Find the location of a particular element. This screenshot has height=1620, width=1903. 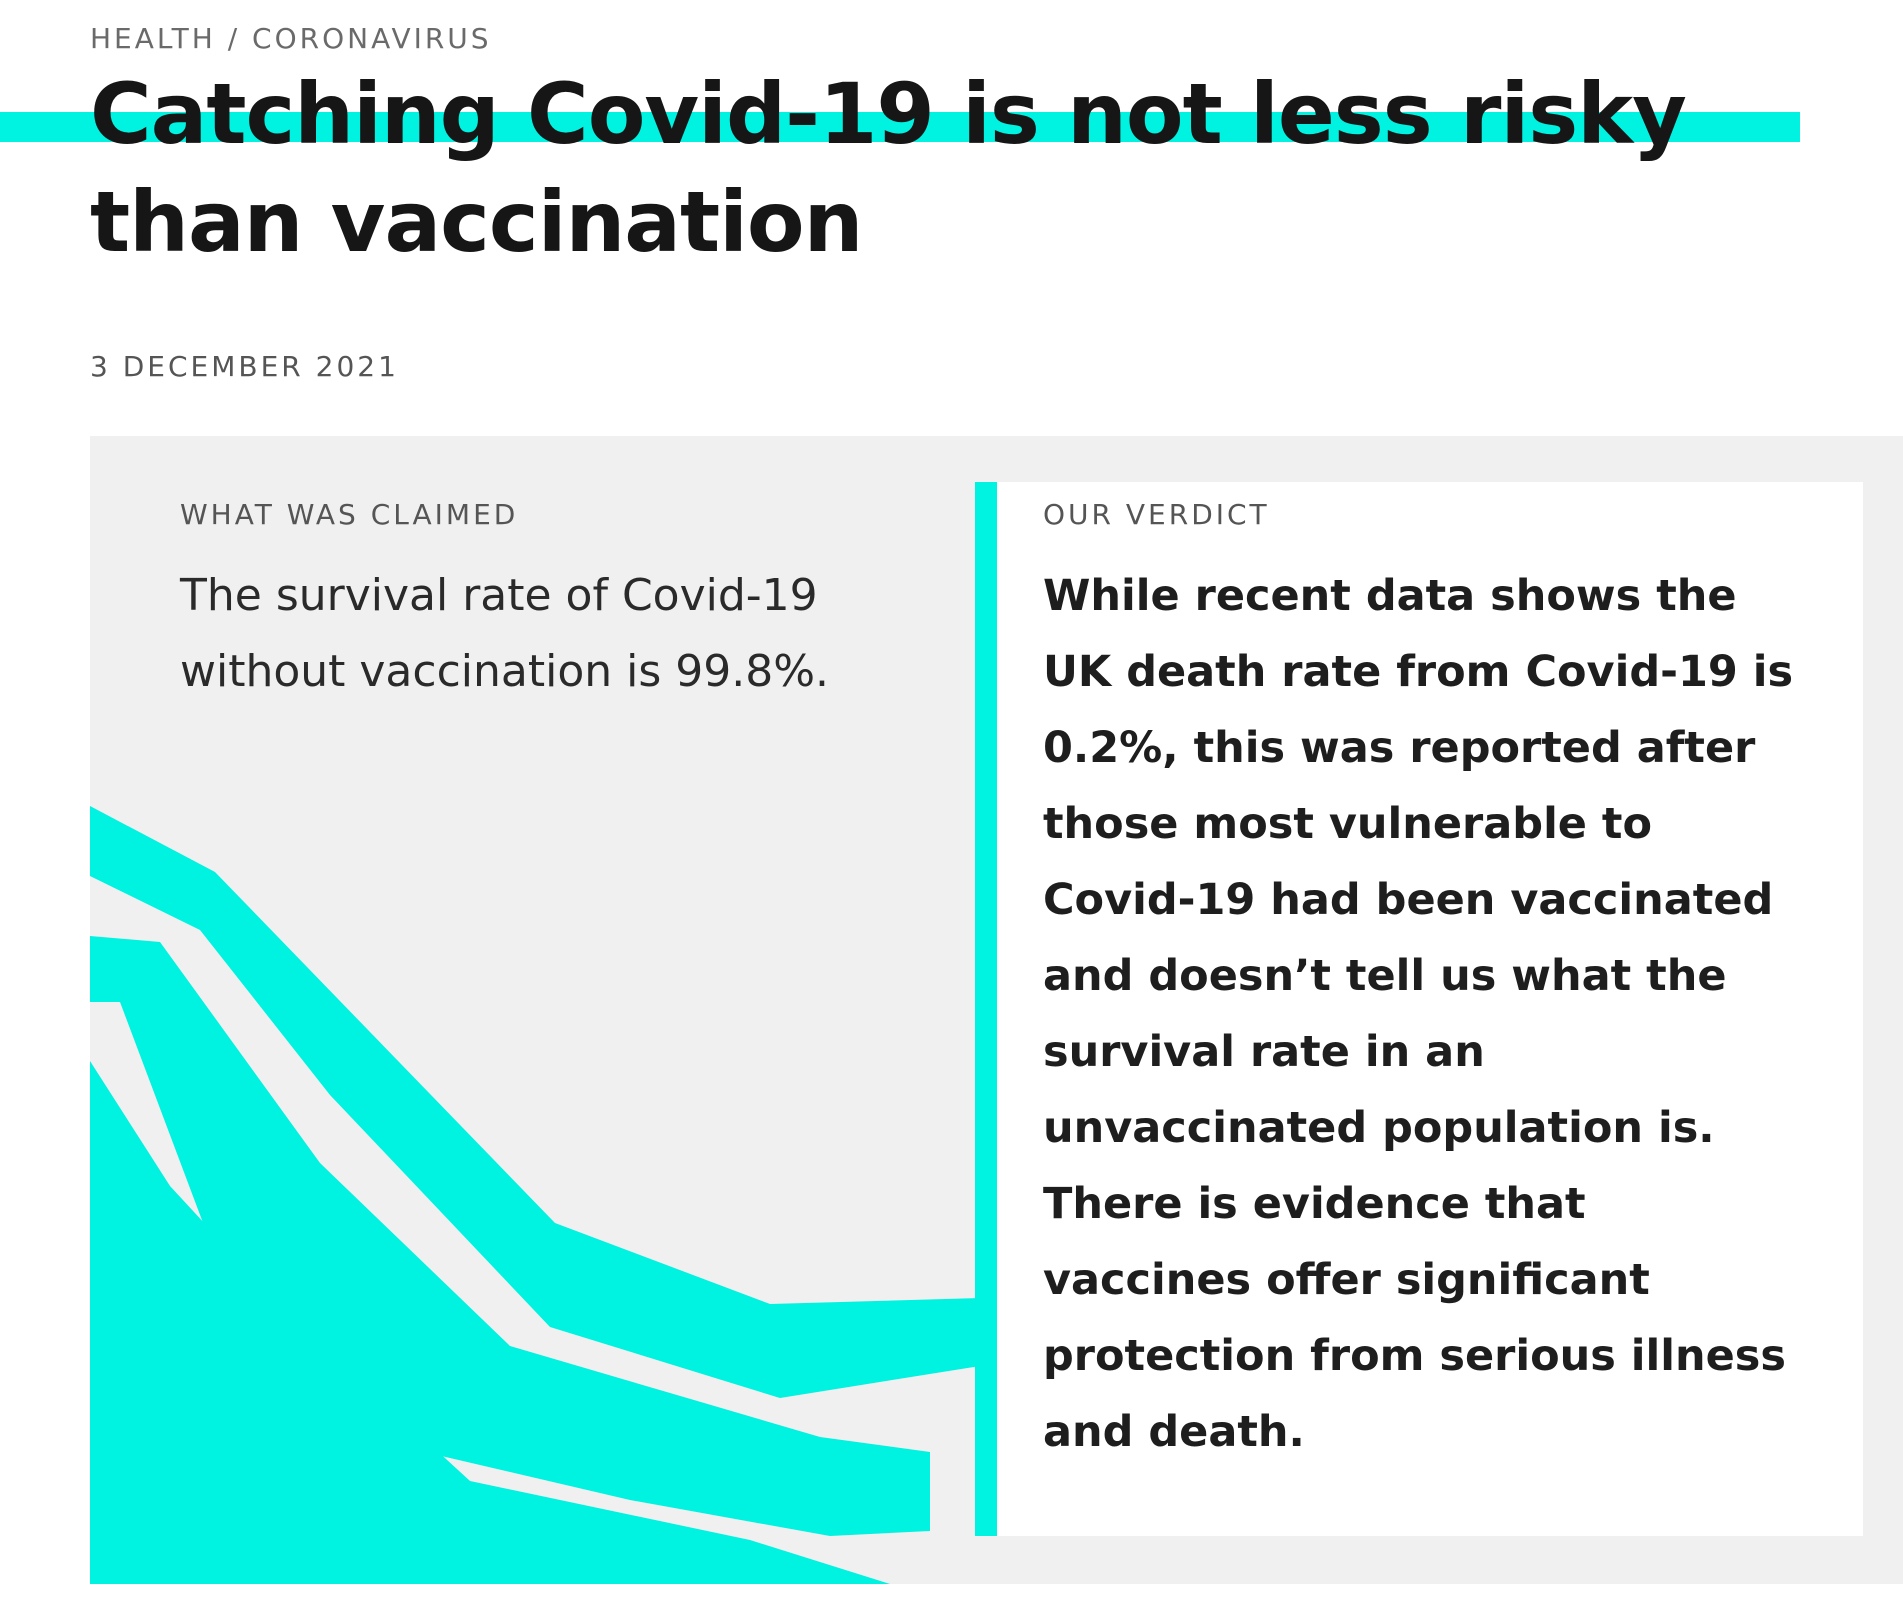

publish-date: 3 DECEMBER 2021 is located at coordinates (244, 366).